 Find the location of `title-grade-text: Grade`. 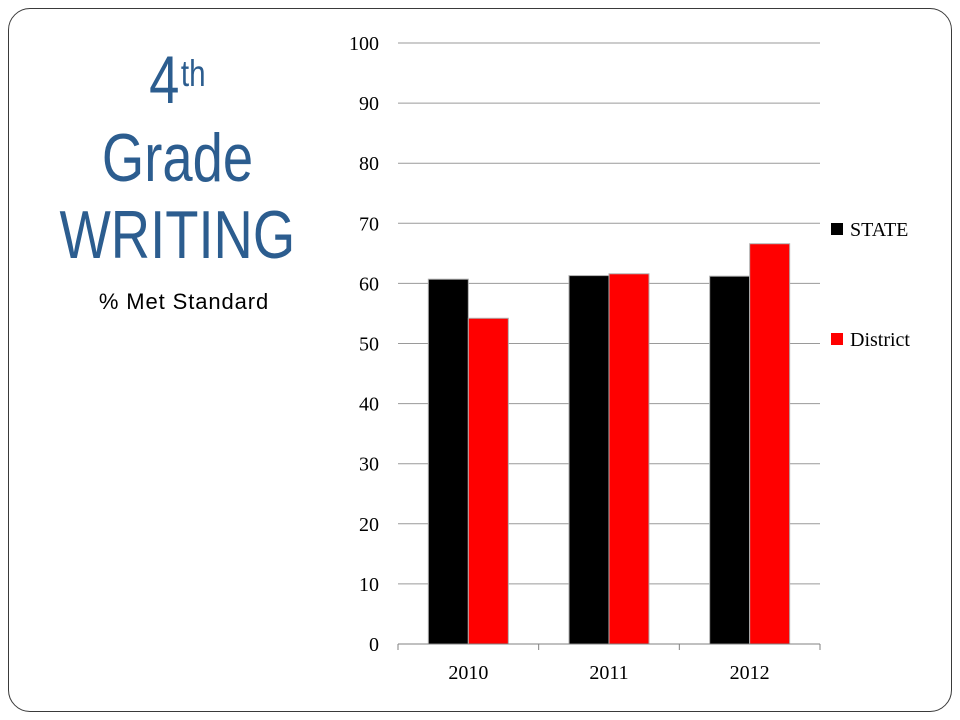

title-grade-text: Grade is located at coordinates (177, 158).